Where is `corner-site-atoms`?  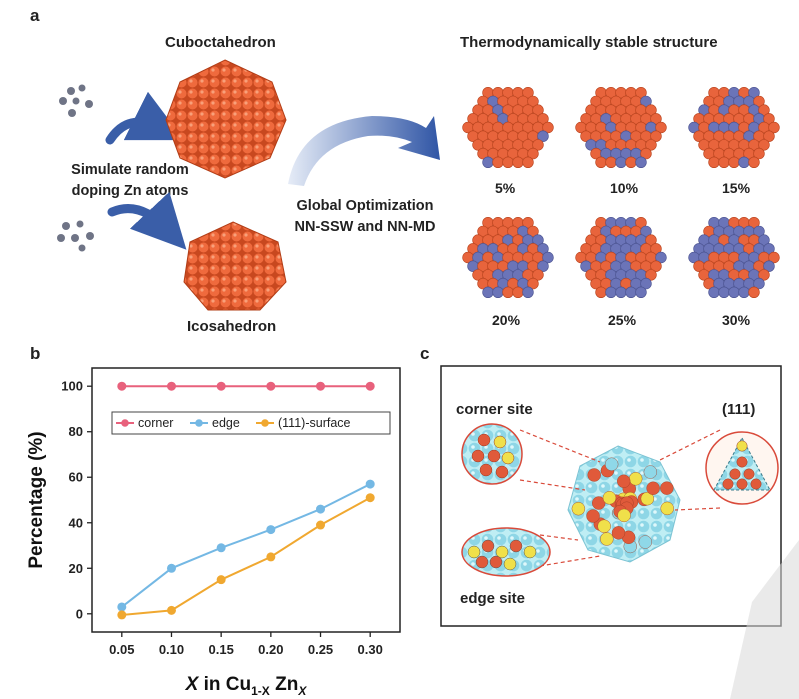
corner-site-atoms is located at coordinates (493, 456).